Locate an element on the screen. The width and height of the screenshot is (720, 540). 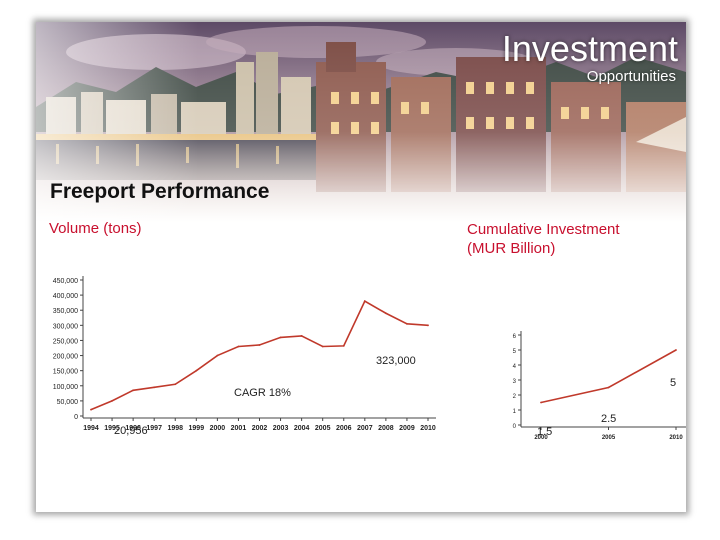
data-annotation: 20,956 is located at coordinates (131, 431).